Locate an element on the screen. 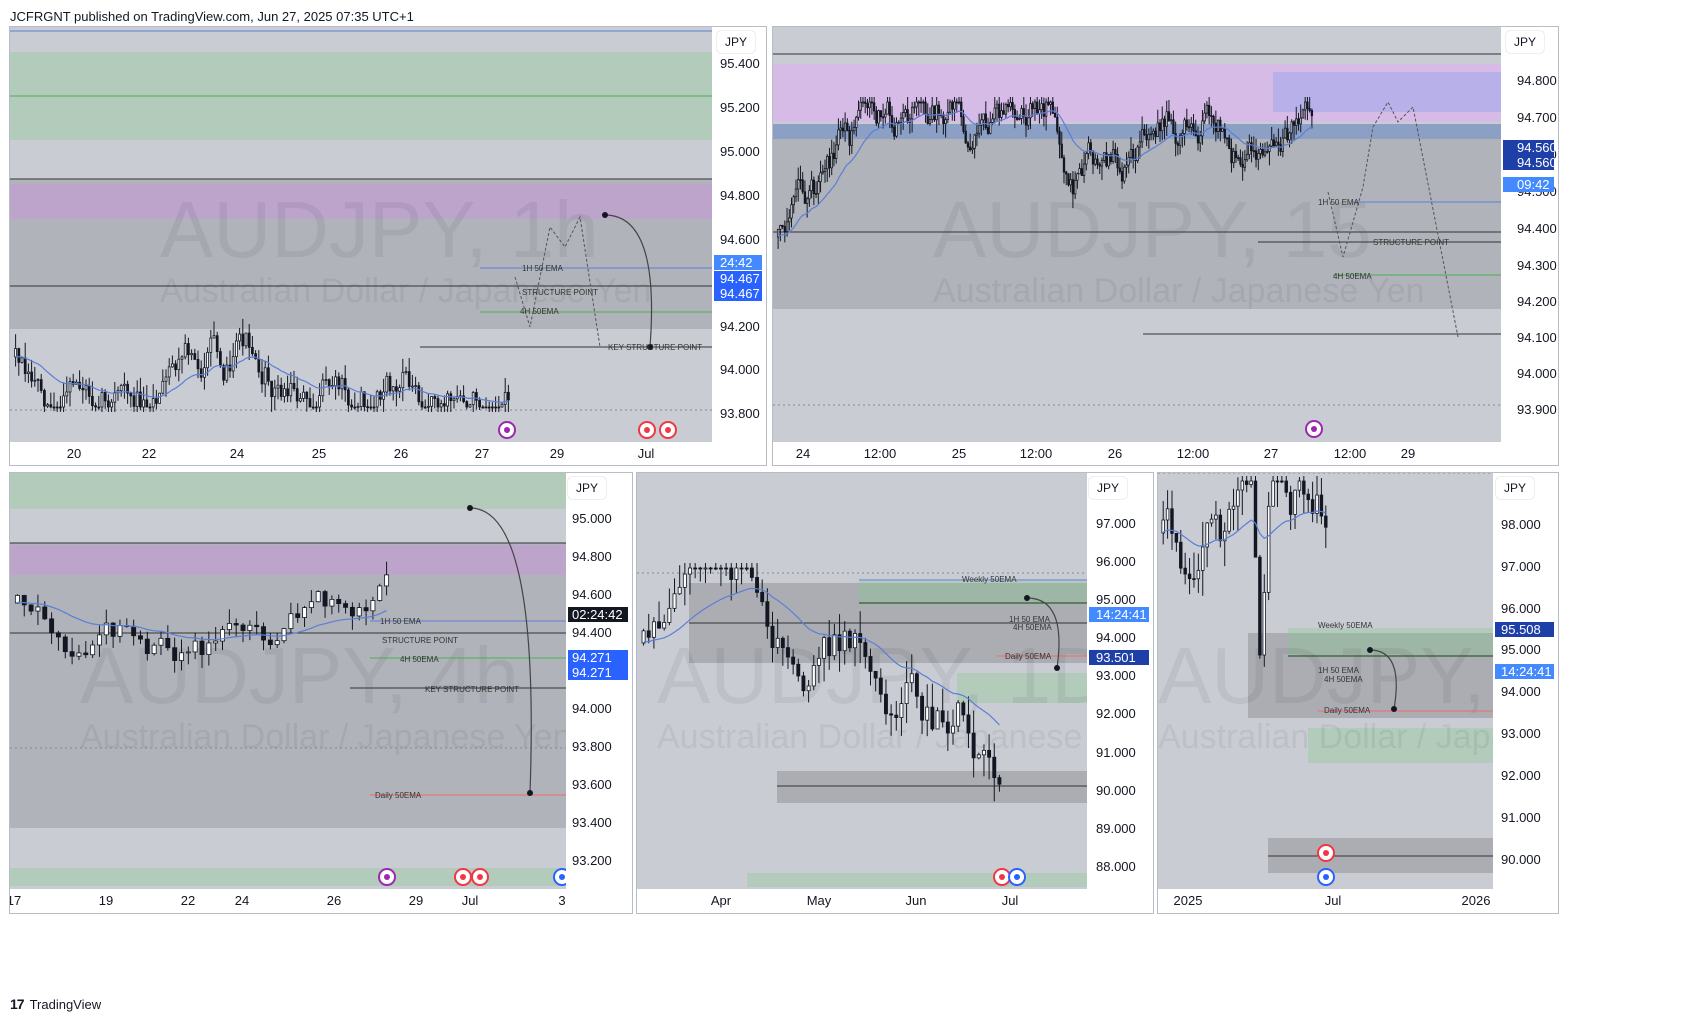 This screenshot has width=1696, height=1022. badge-text: 02:24:42 is located at coordinates (597, 614).